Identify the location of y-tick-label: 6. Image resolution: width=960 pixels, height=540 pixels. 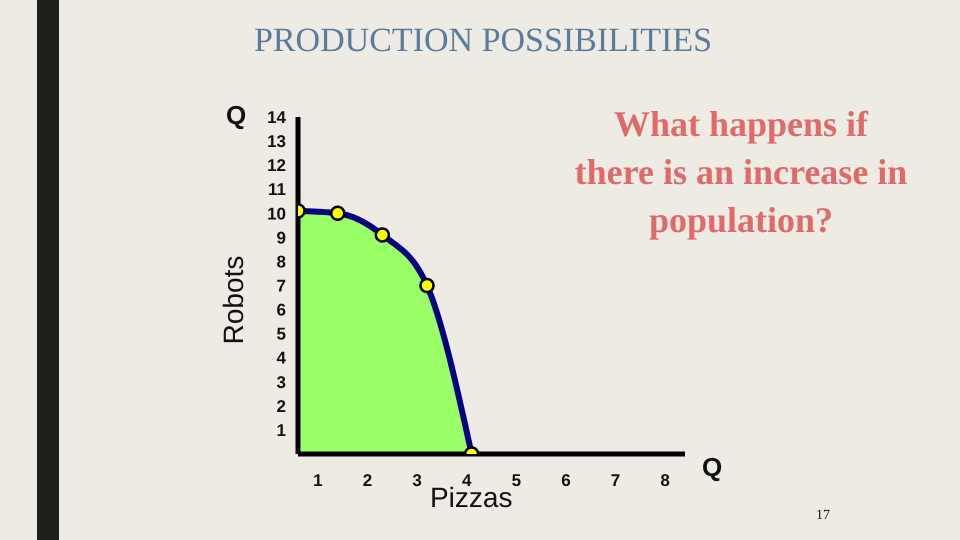
(281, 310).